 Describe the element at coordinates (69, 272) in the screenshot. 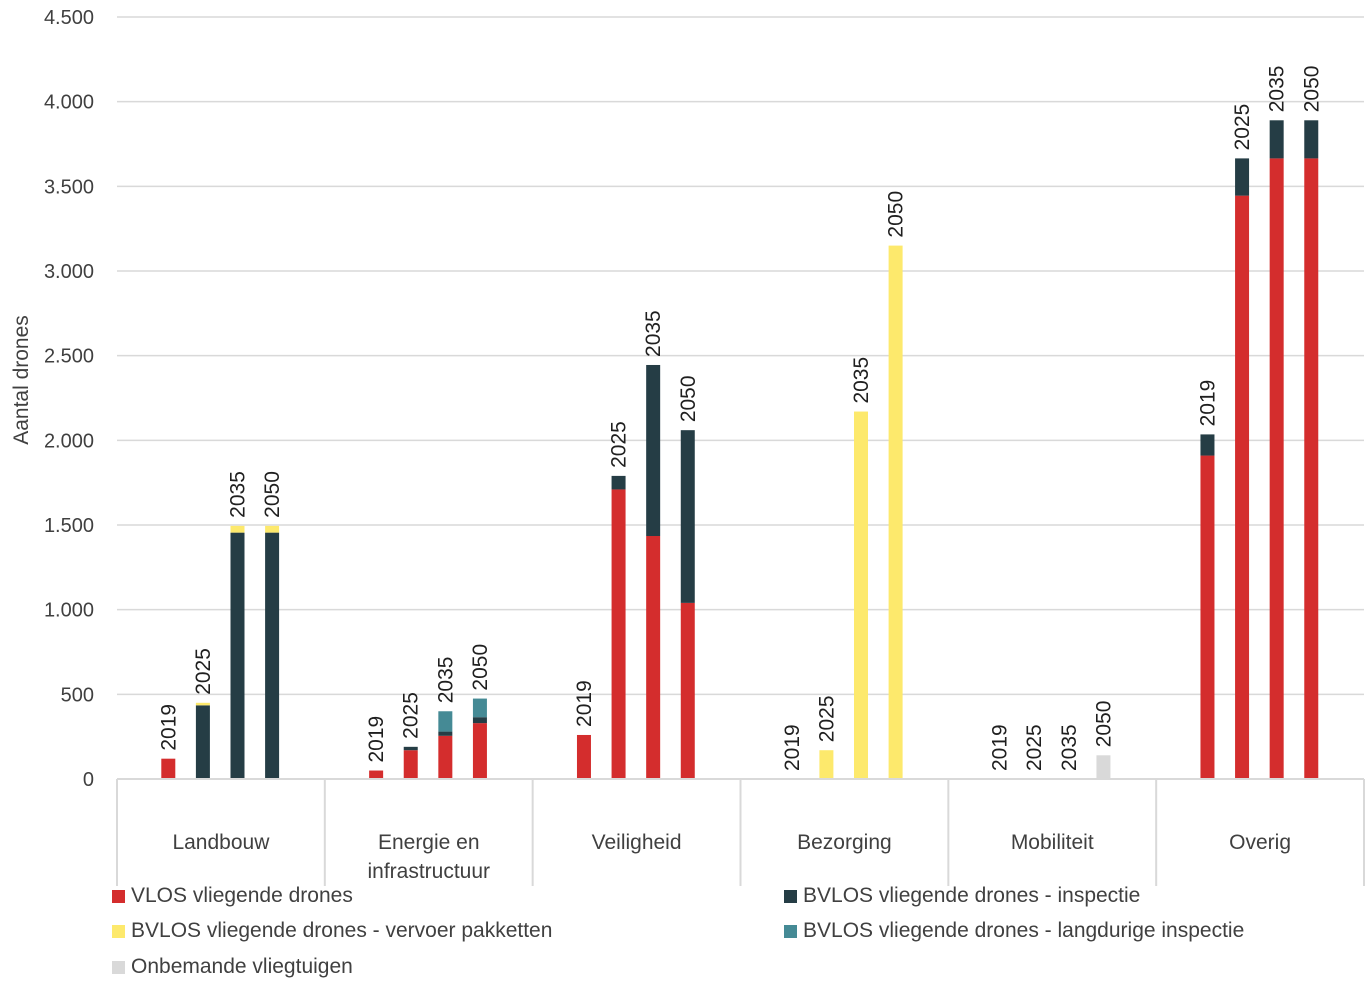

I see `y-tick-label: 3.000` at that location.